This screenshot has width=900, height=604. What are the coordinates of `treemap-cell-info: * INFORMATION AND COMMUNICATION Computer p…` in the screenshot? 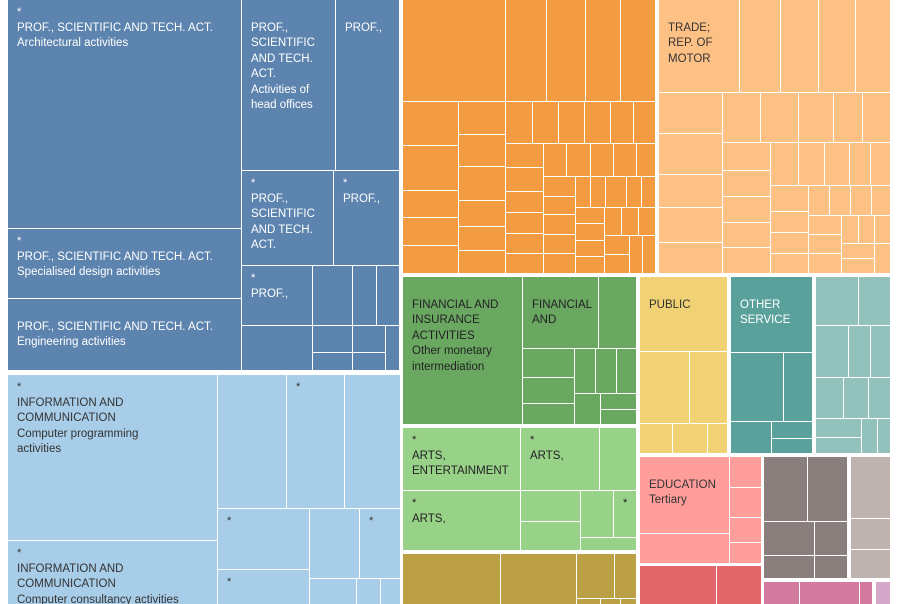 It's located at (112, 457).